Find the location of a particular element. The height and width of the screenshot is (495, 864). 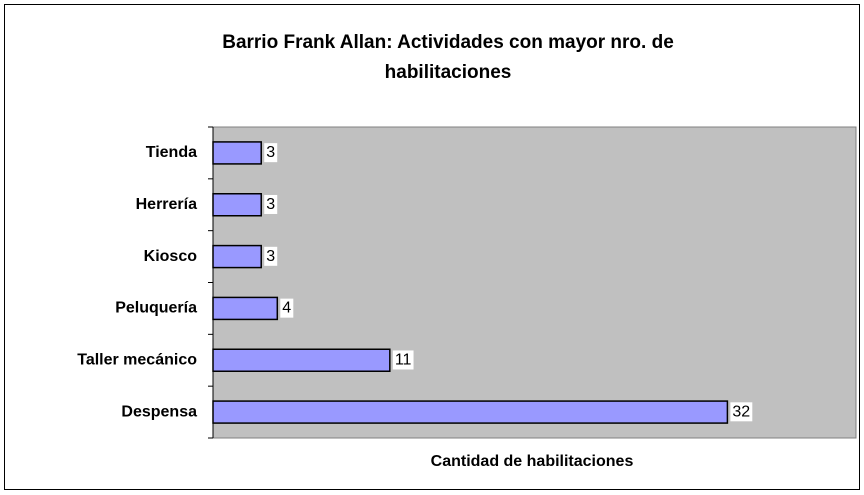

y-tick-label: Despensa is located at coordinates (159, 411).